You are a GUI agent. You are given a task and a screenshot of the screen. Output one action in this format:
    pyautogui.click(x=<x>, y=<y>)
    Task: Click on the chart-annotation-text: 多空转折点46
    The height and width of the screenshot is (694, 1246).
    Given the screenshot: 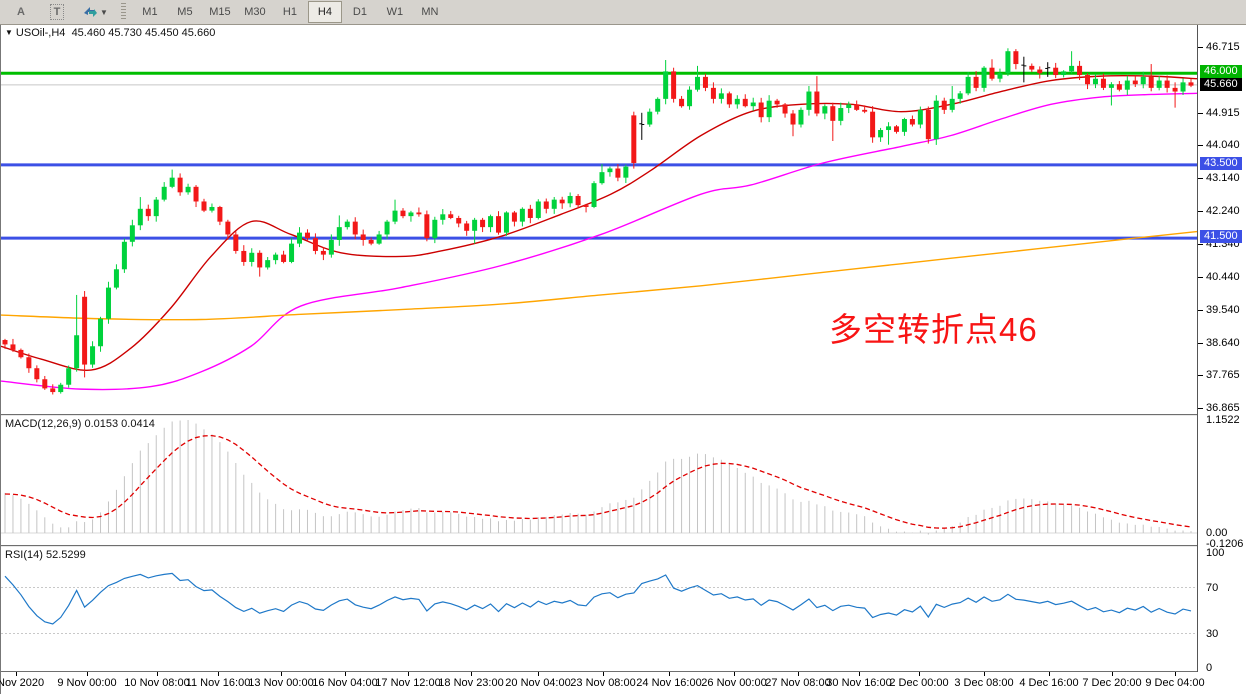 What is the action you would take?
    pyautogui.click(x=933, y=329)
    